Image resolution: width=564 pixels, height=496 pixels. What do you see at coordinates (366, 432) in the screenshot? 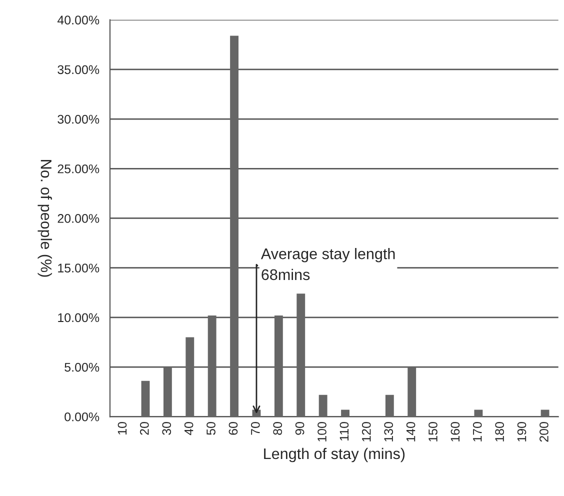
I see `x-tick-label: 120` at bounding box center [366, 432].